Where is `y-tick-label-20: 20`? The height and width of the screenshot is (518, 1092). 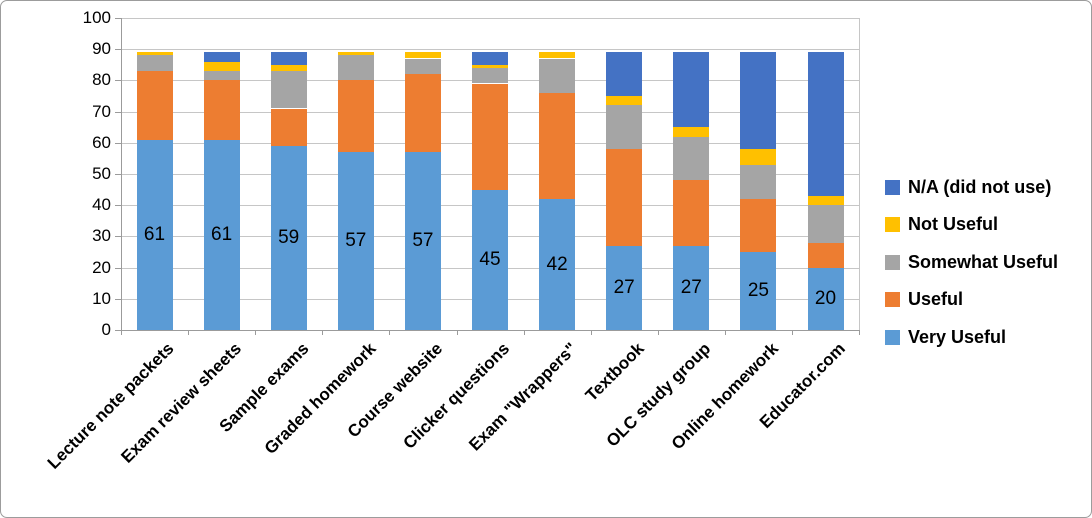 y-tick-label-20: 20 is located at coordinates (101, 267).